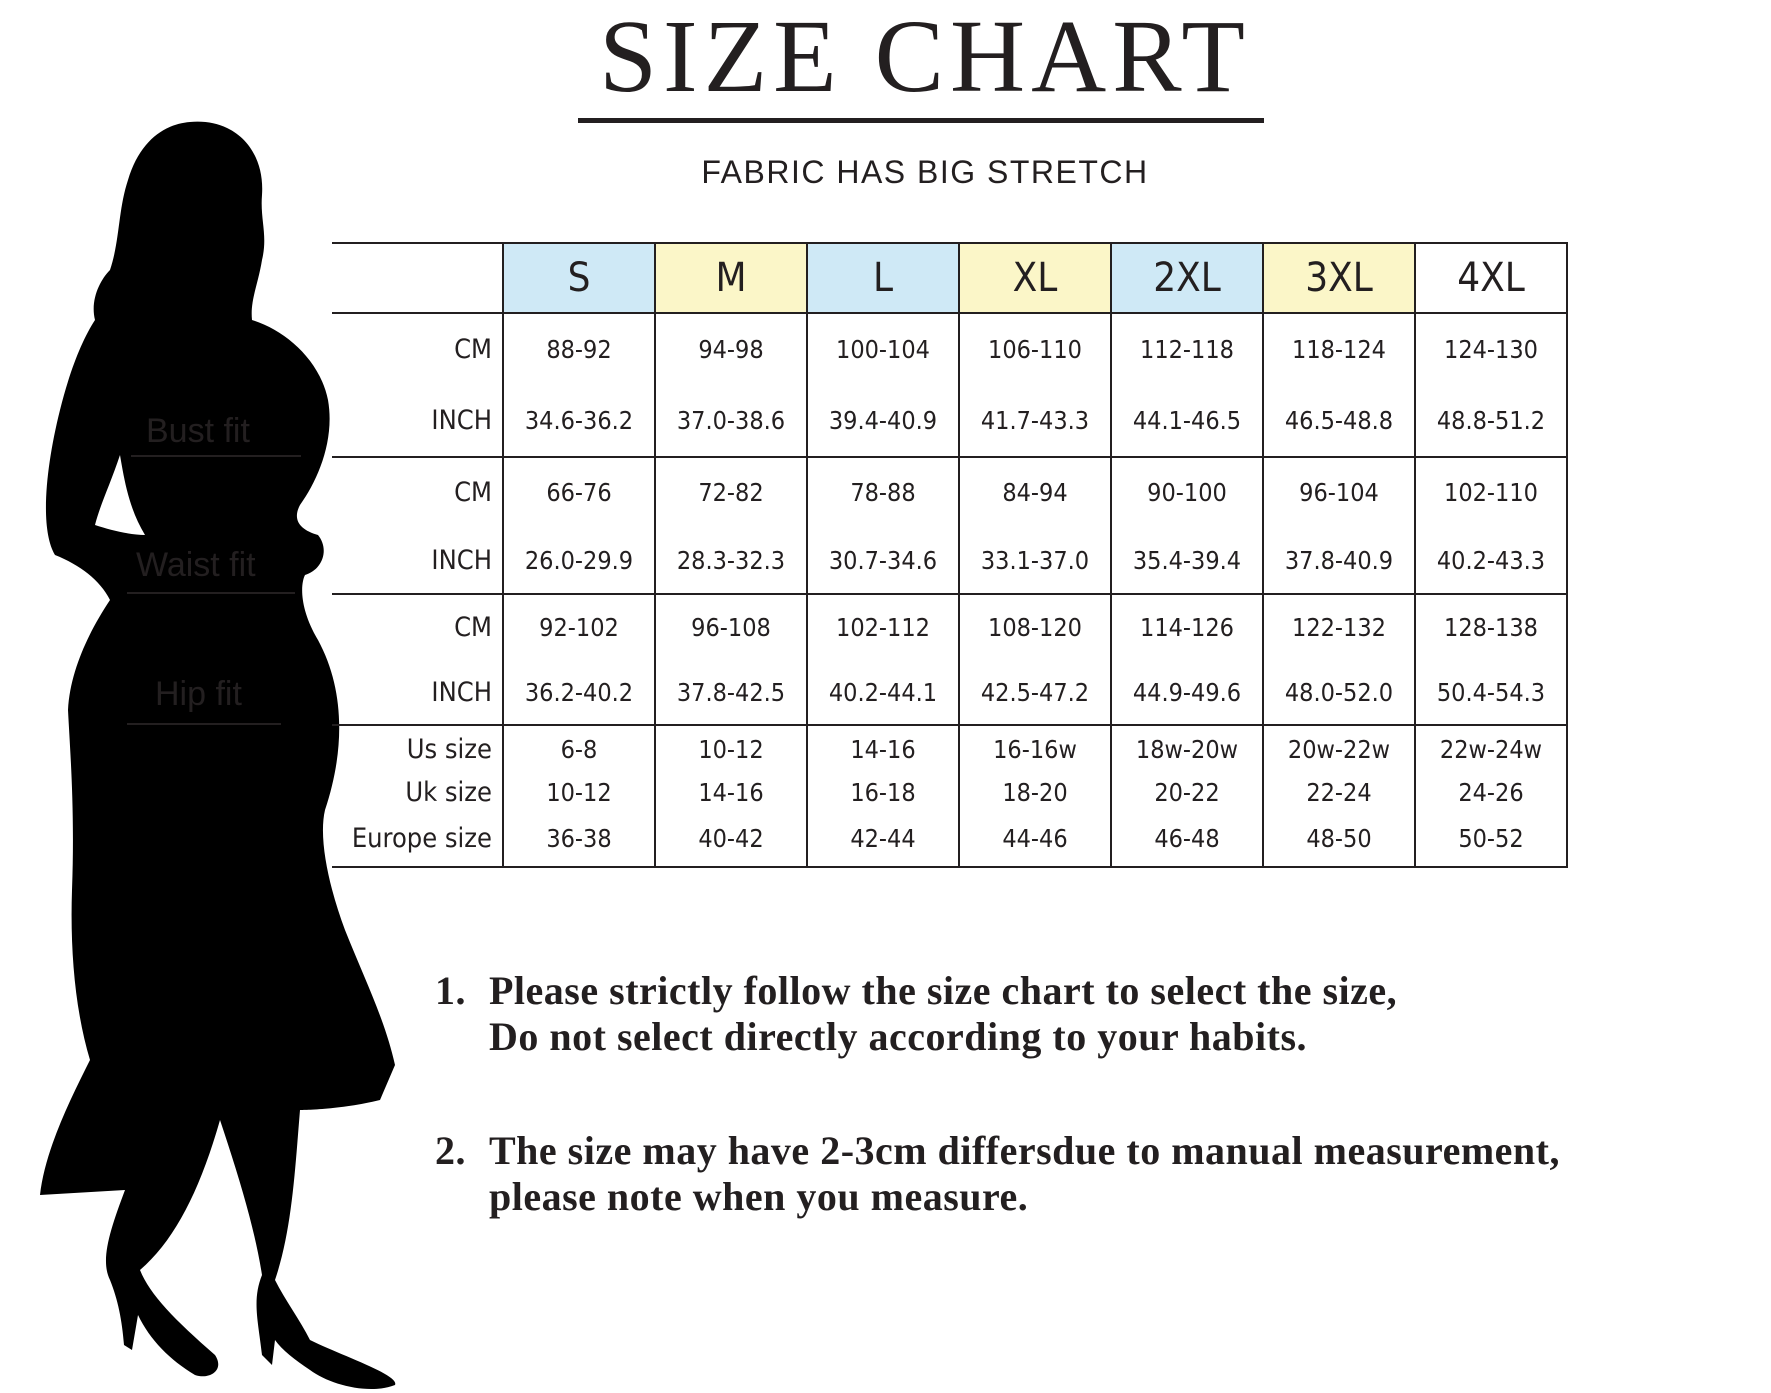 This screenshot has height=1393, width=1771. I want to click on waist-inch-cell: 33.1-37.0, so click(1035, 561).